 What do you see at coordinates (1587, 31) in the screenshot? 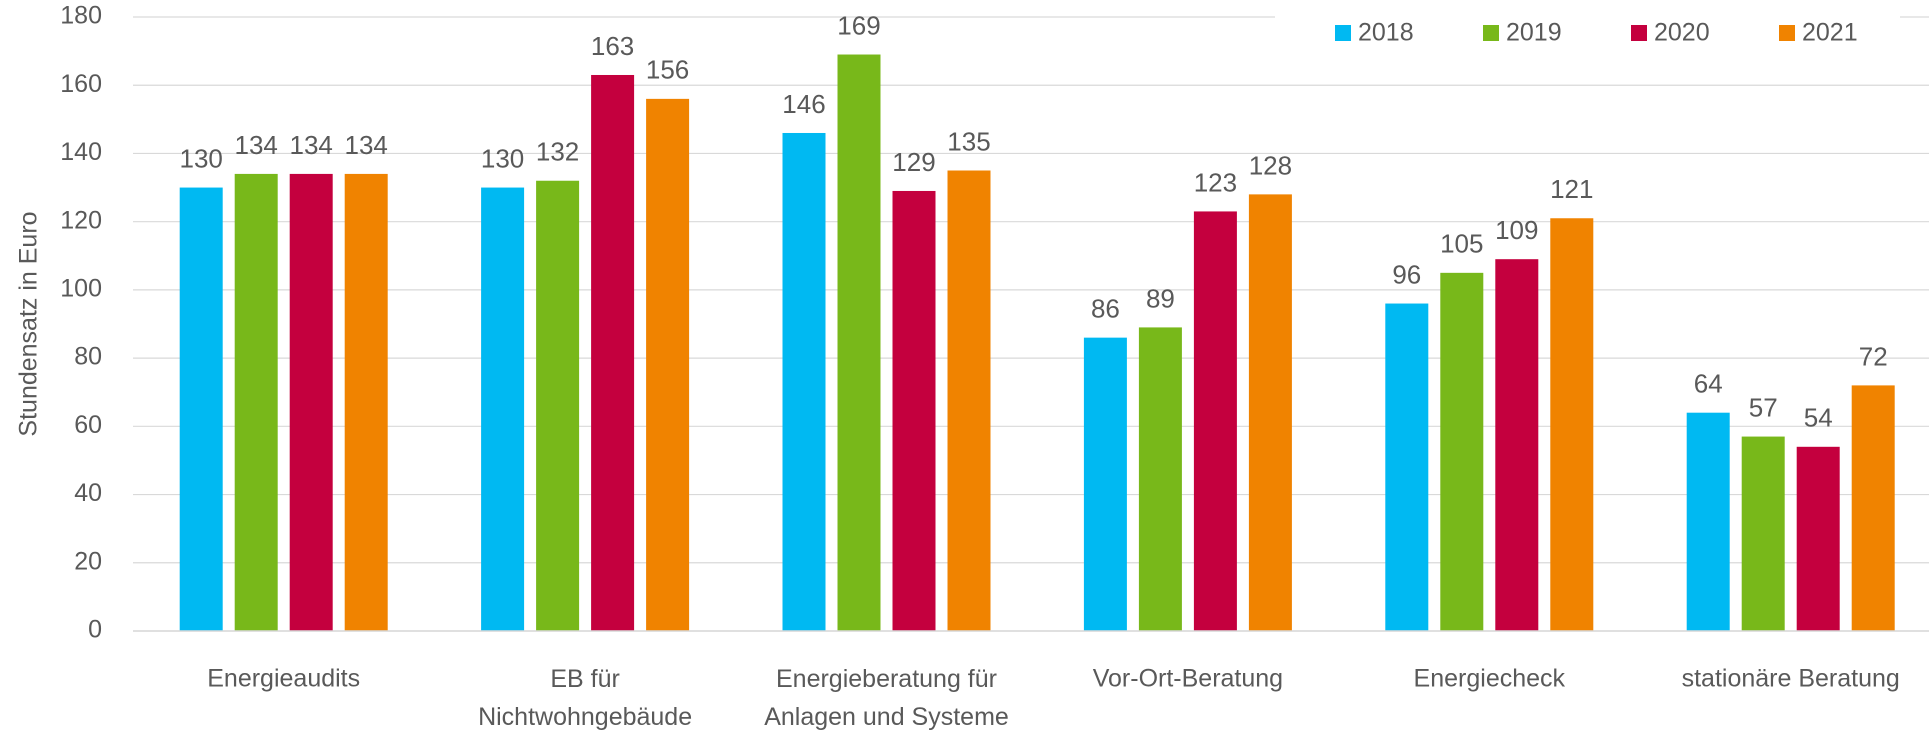
I see `legend-background` at bounding box center [1587, 31].